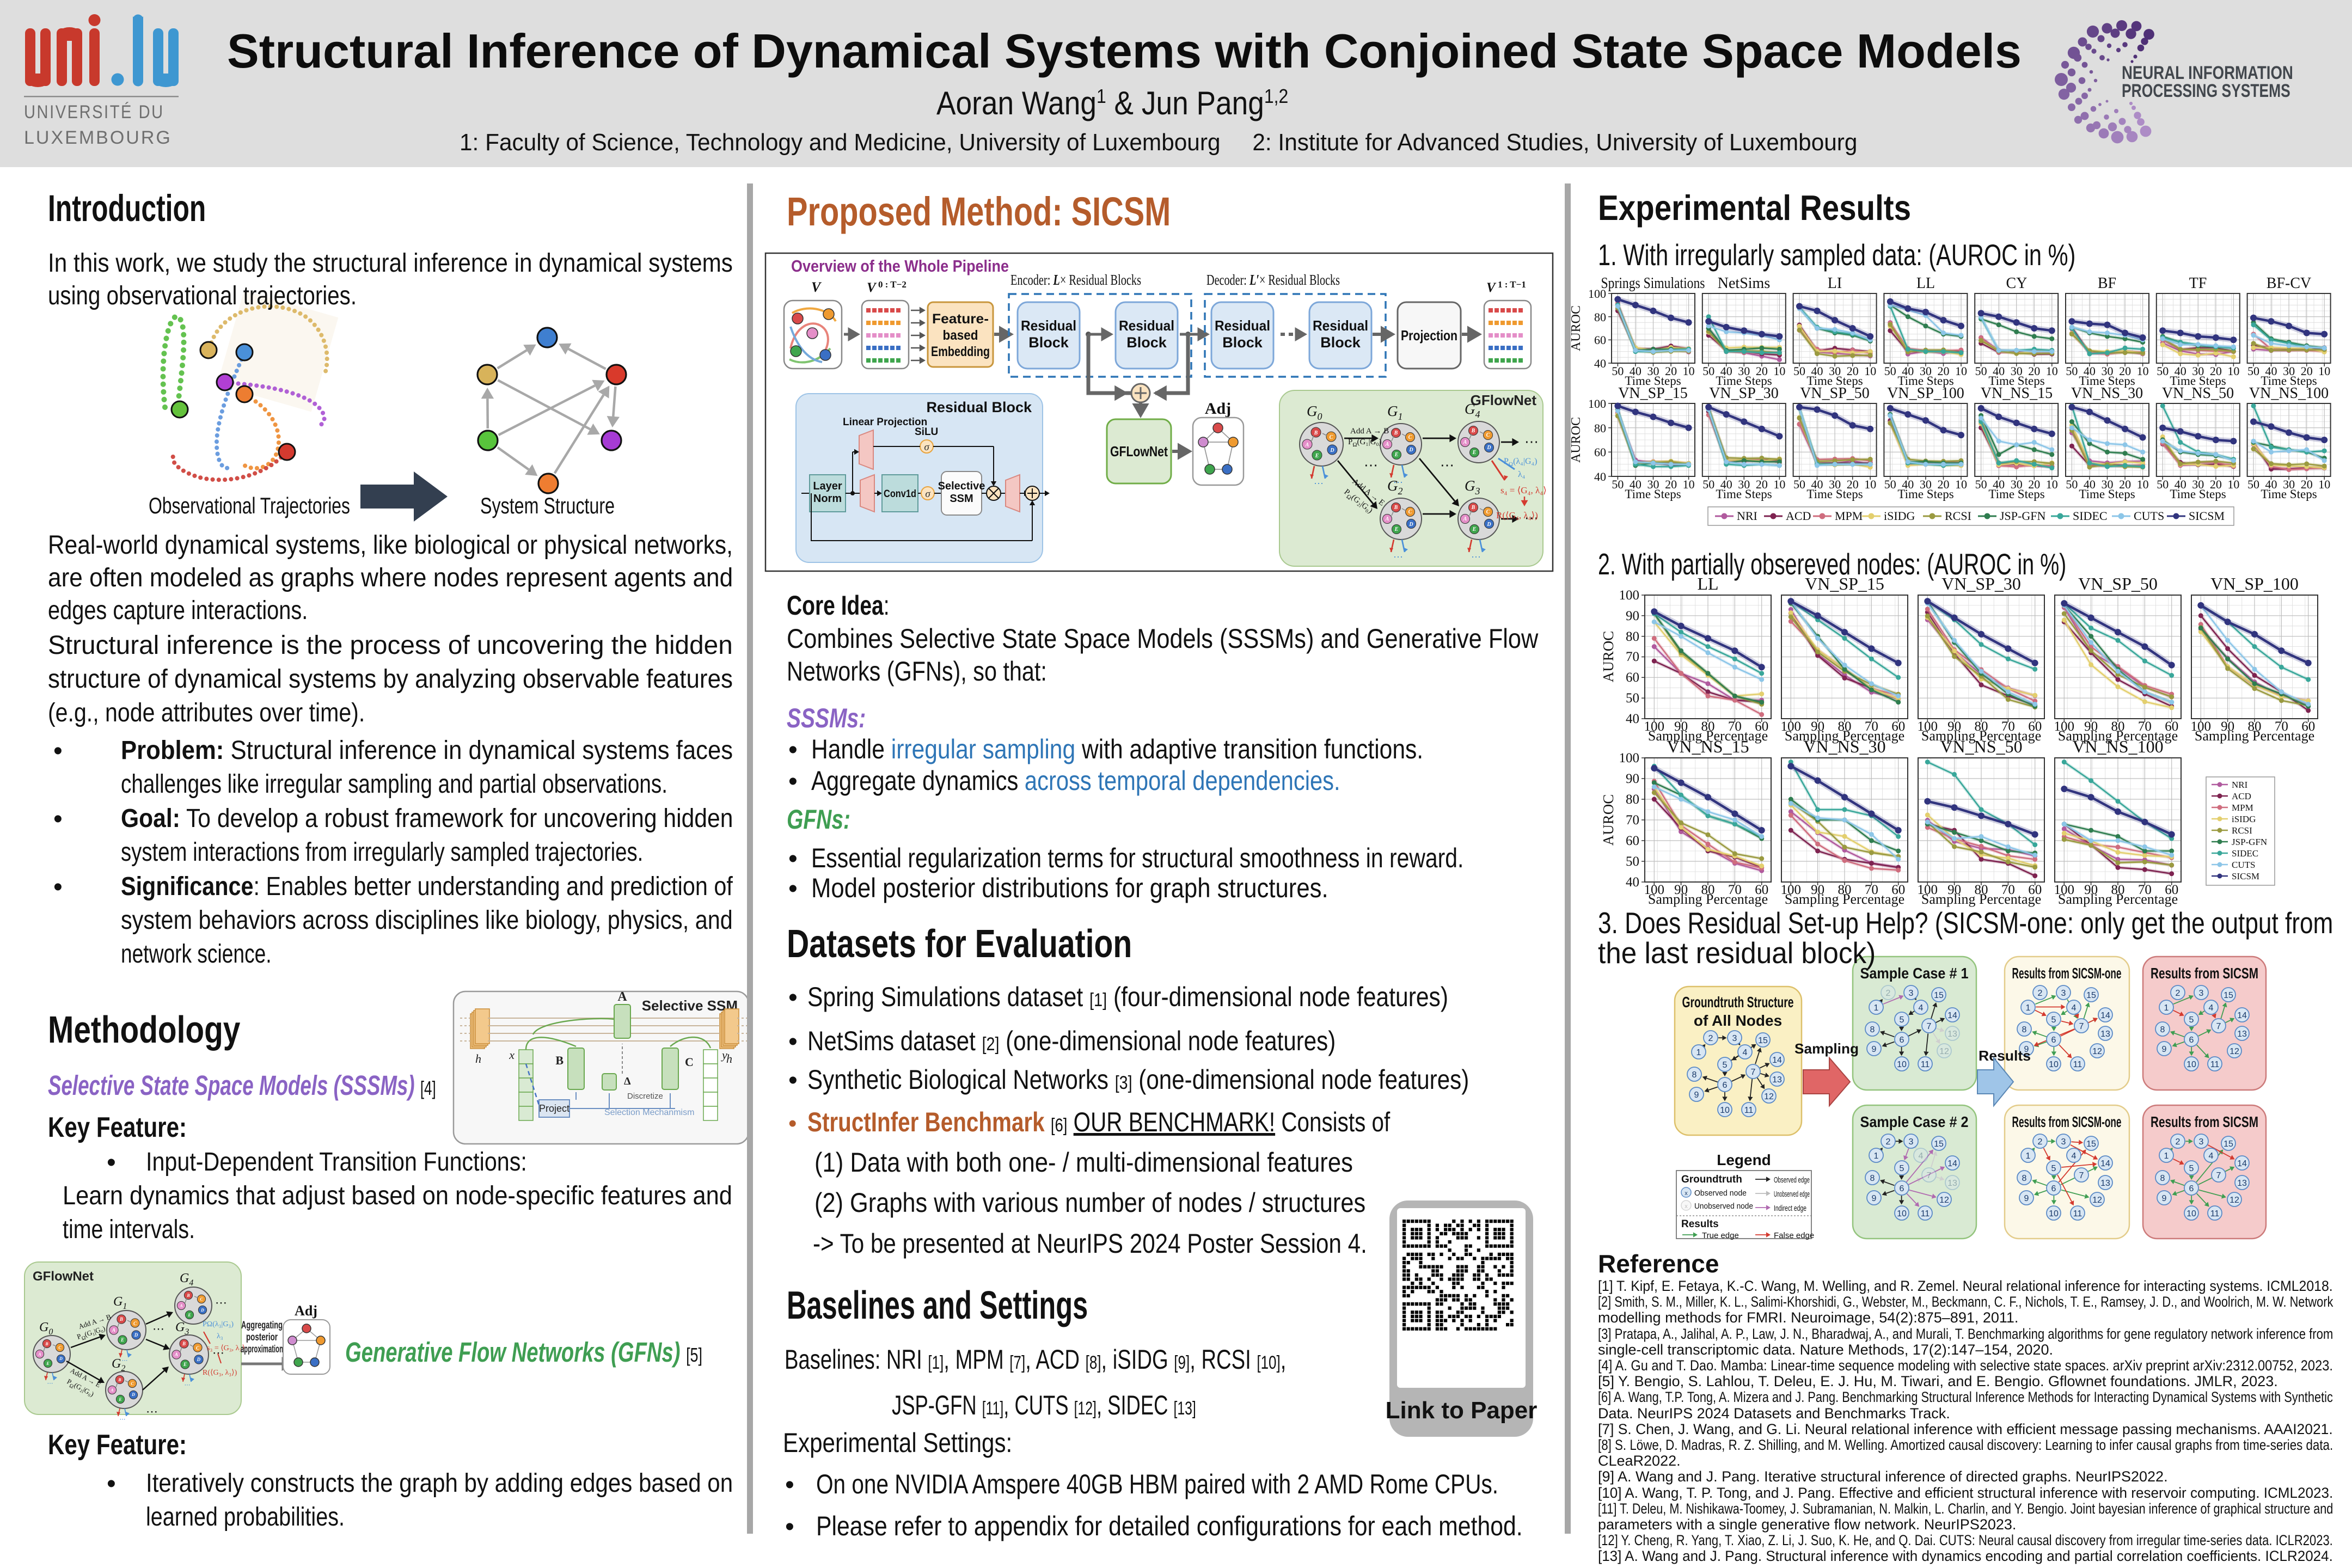  Describe the element at coordinates (306, 1311) in the screenshot. I see `svg-text: Adj` at that location.